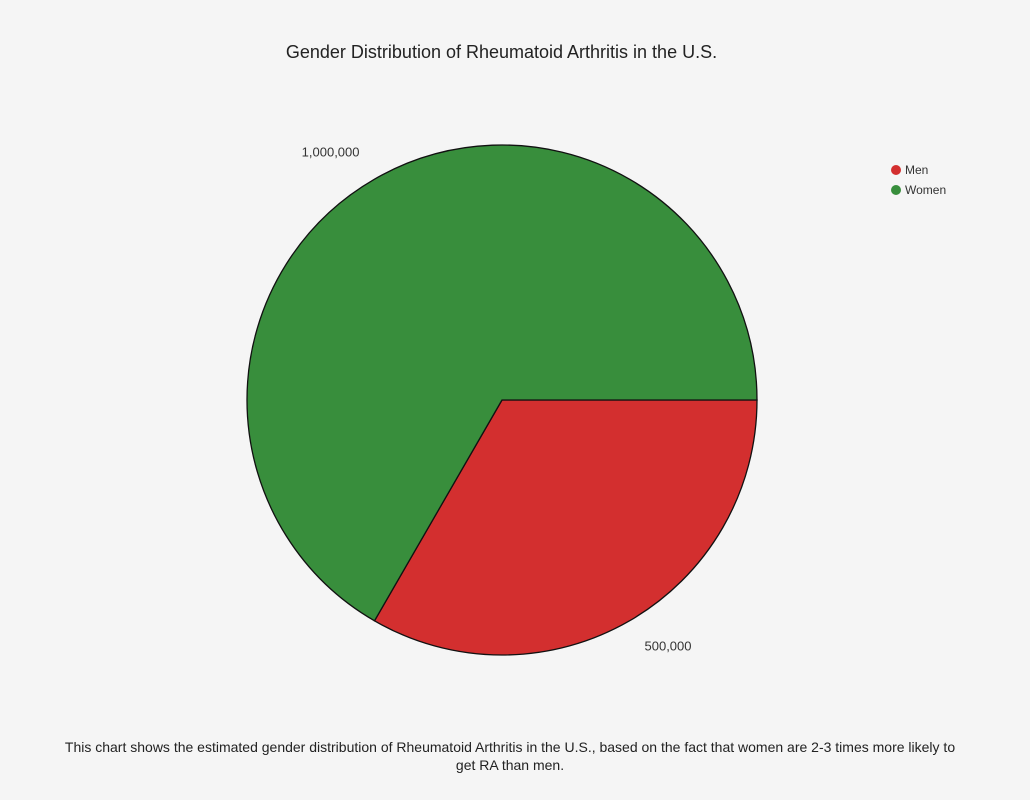  I want to click on legend-label-men: Men, so click(917, 170).